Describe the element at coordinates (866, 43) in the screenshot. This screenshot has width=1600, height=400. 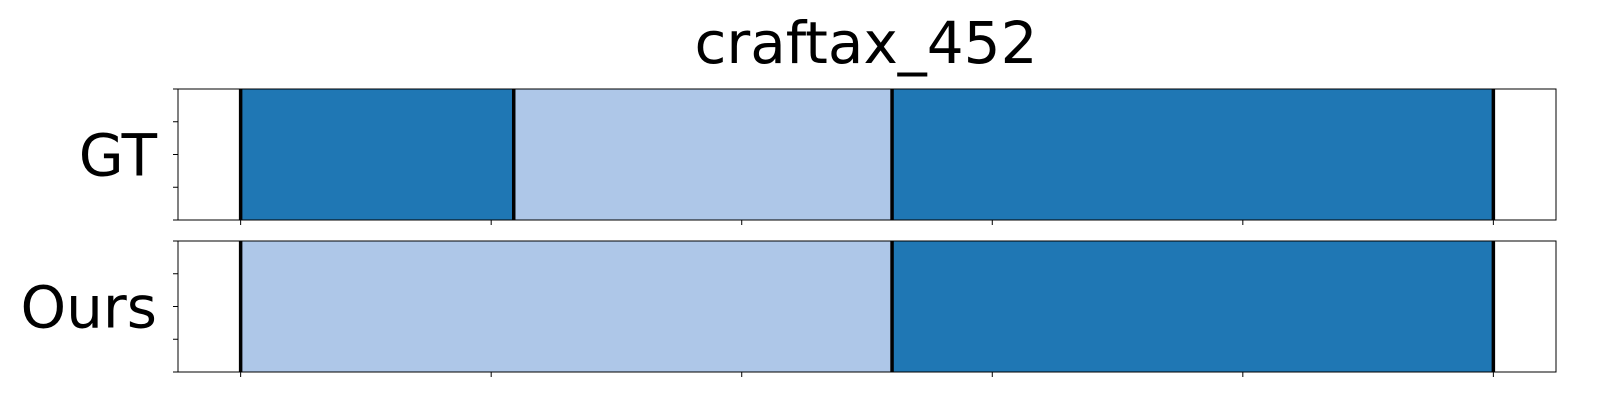
I see `chart-title: craftax_452` at that location.